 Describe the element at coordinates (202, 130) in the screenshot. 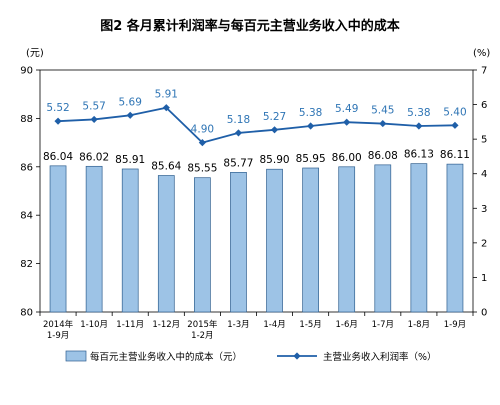

I see `line-value-label: 4.90` at that location.